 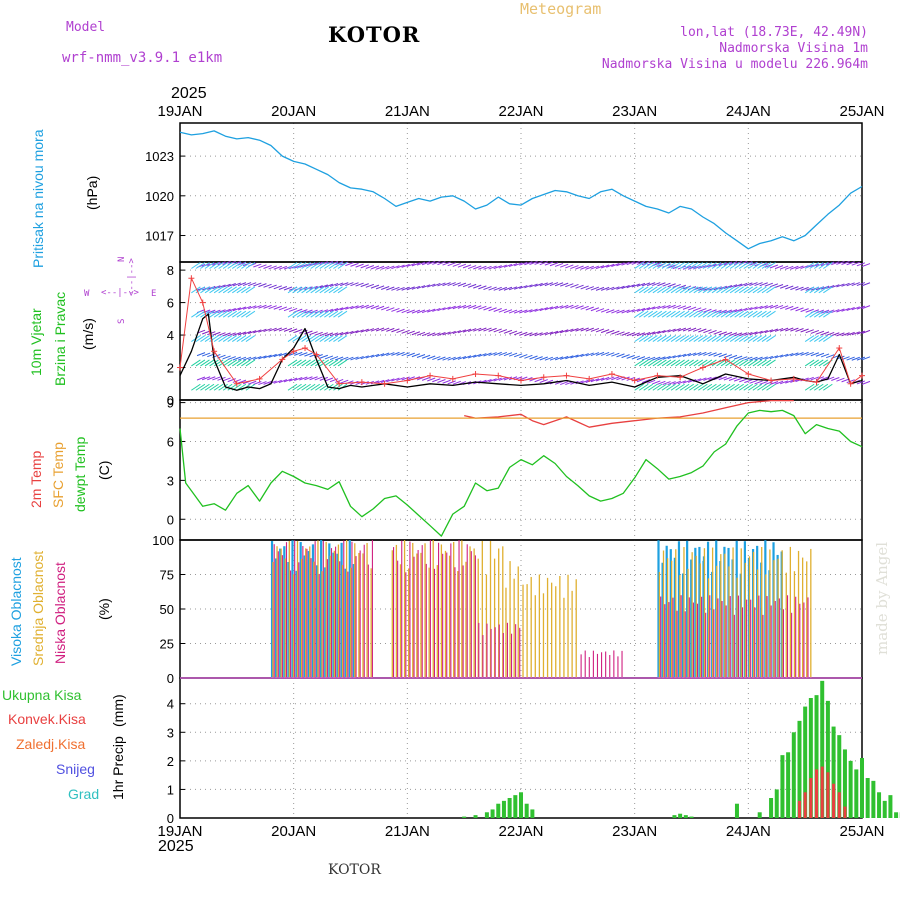 What do you see at coordinates (170, 400) in the screenshot?
I see `y-tick-label: 0` at bounding box center [170, 400].